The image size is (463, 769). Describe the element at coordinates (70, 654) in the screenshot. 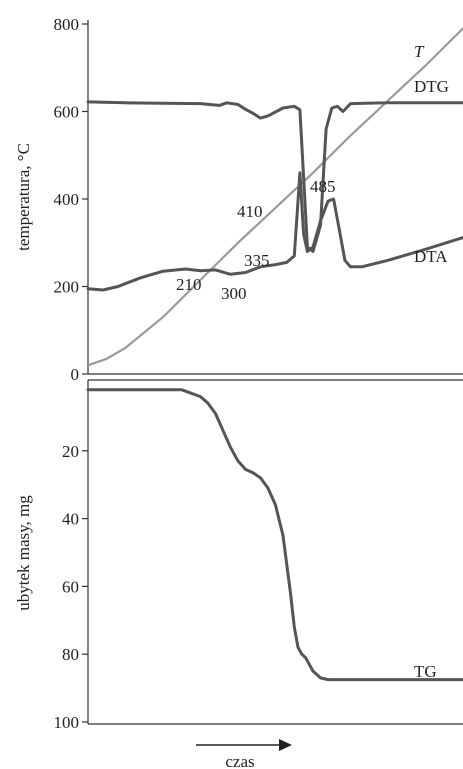

I see `y-tick-label: 80` at that location.